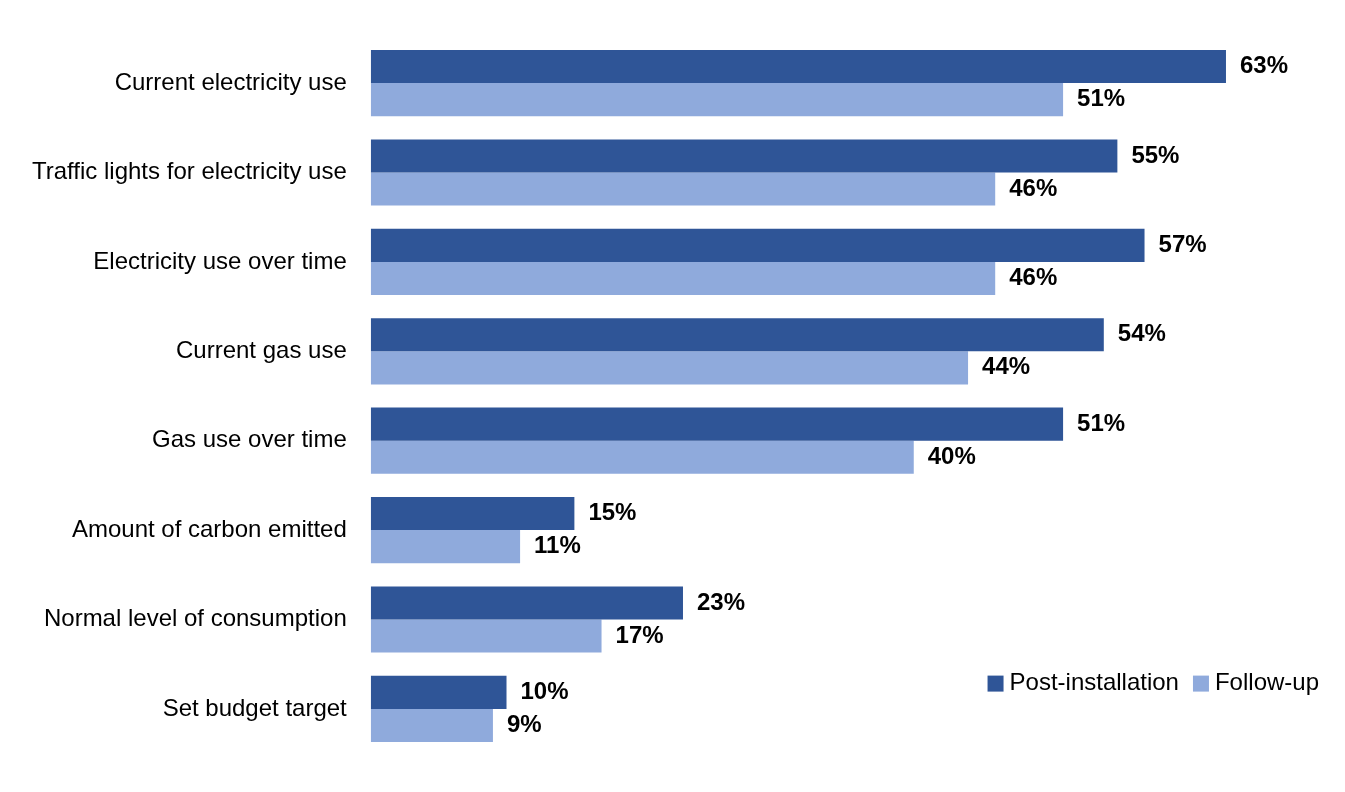  What do you see at coordinates (1006, 366) in the screenshot?
I see `data-label: 44%` at bounding box center [1006, 366].